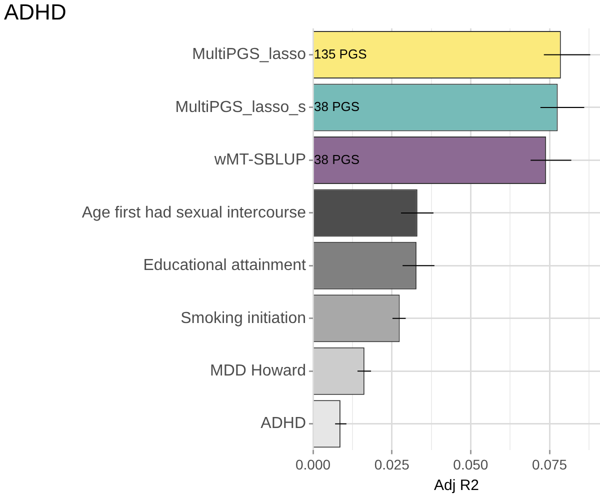  Describe the element at coordinates (194, 213) in the screenshot. I see `y-tick-label: Age first had sexual intercourse` at that location.